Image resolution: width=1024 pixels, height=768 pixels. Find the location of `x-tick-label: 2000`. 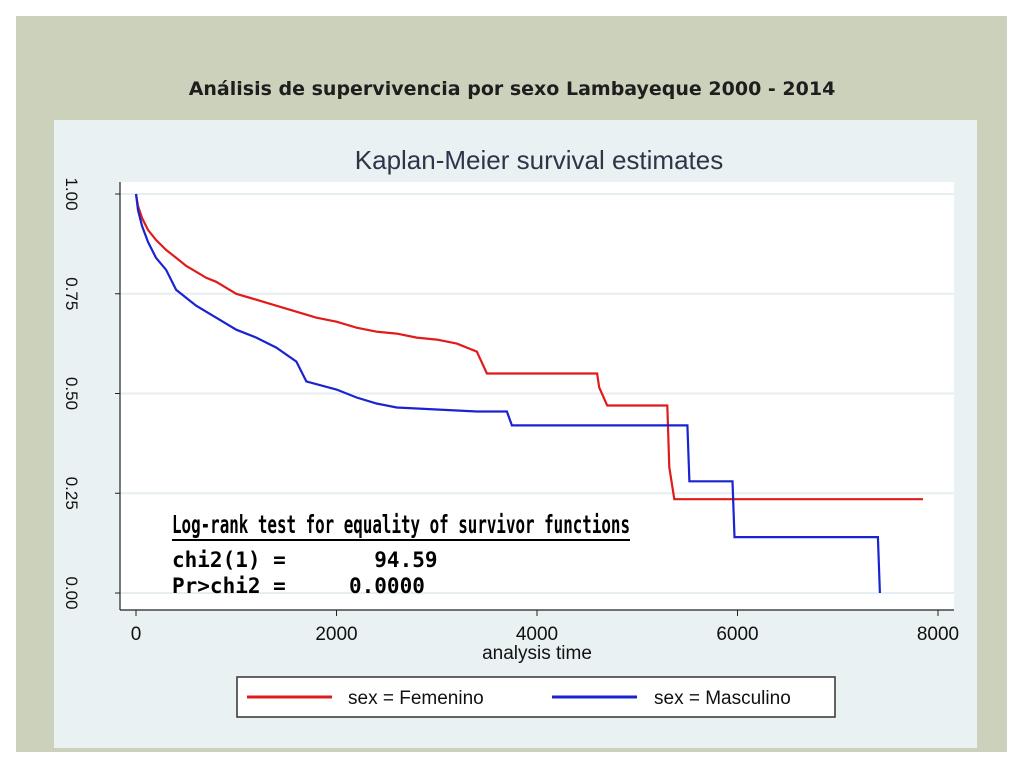

x-tick-label: 2000 is located at coordinates (336, 634).